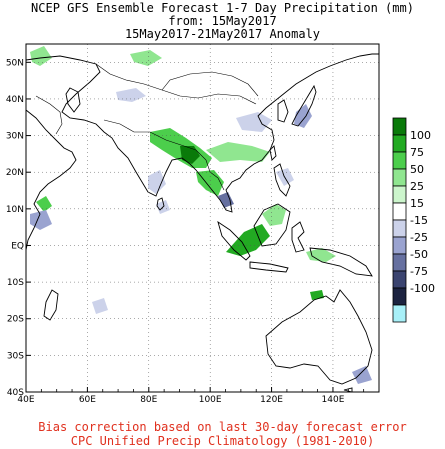  What do you see at coordinates (254, 122) in the screenshot?
I see `dry-anomaly-east-china` at bounding box center [254, 122].